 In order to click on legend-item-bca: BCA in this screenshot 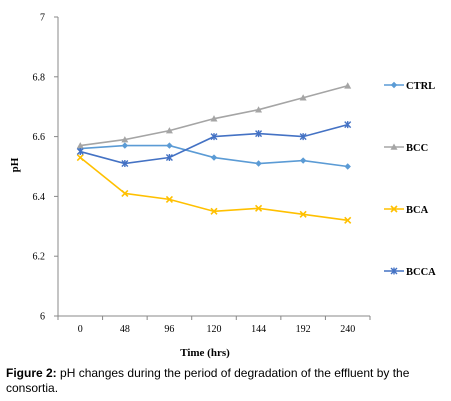, I will do `click(406, 210)`.